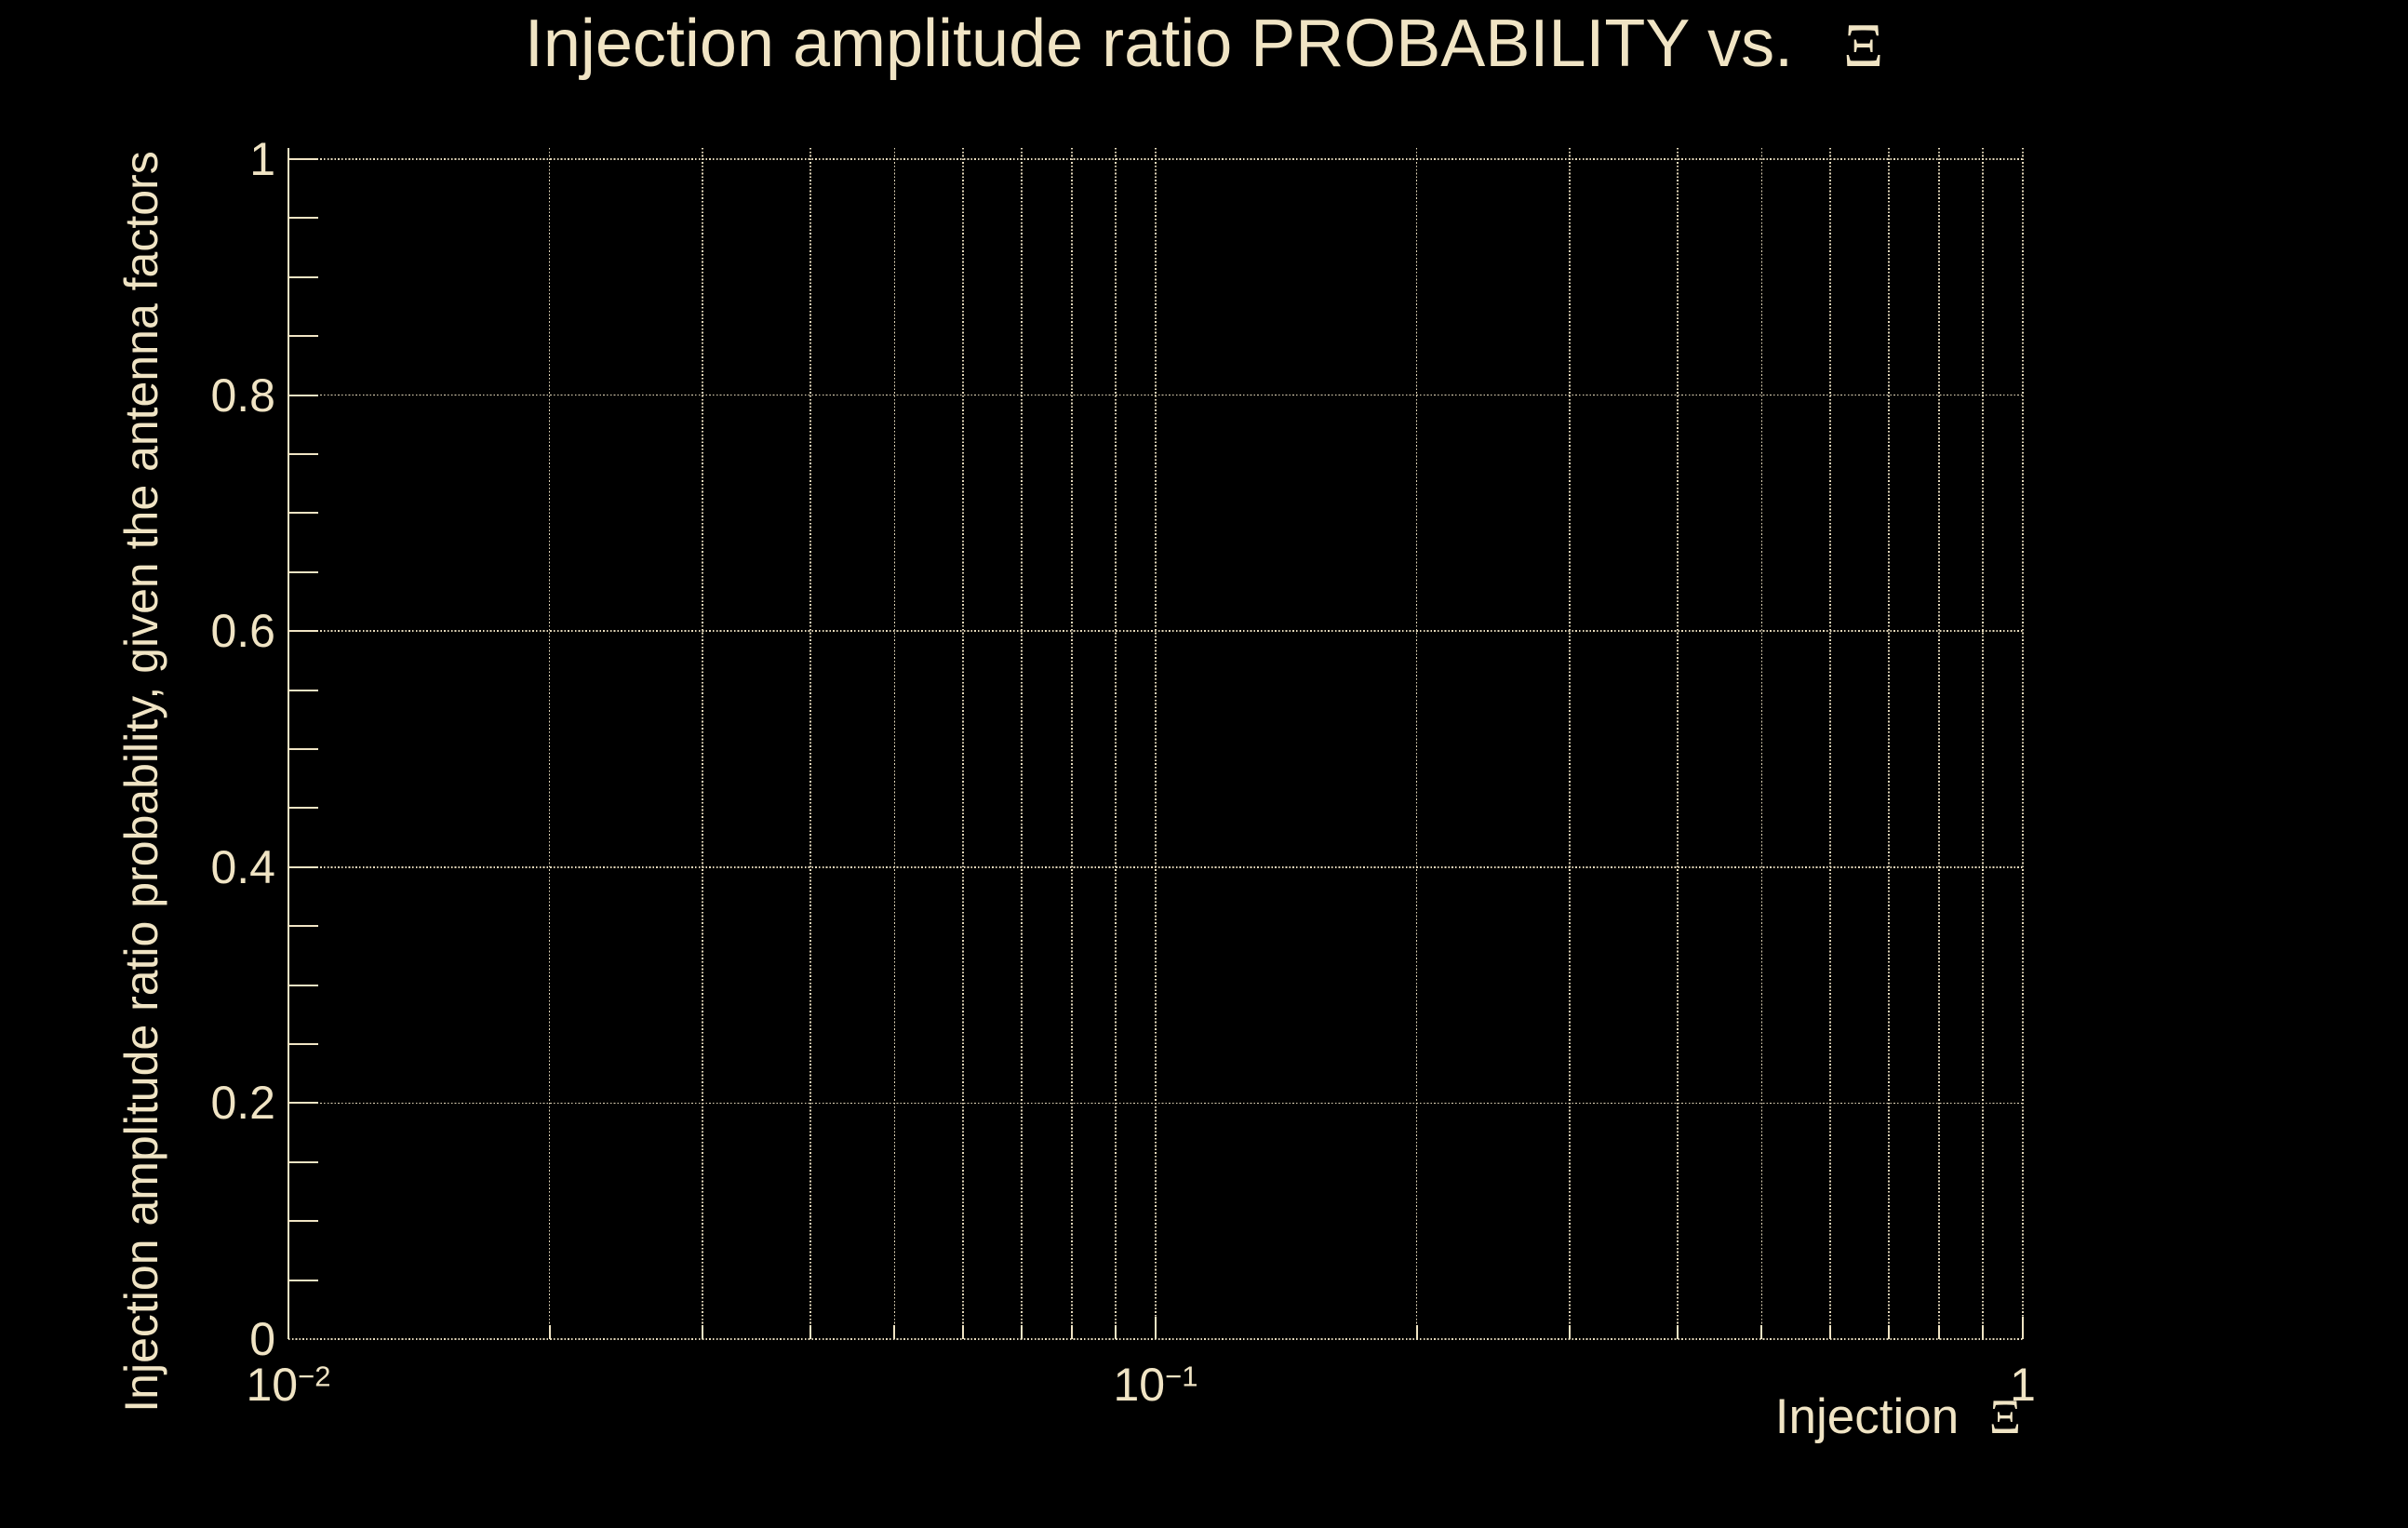 This screenshot has width=2408, height=1528. I want to click on y-tick-label: 0.2, so click(243, 1103).